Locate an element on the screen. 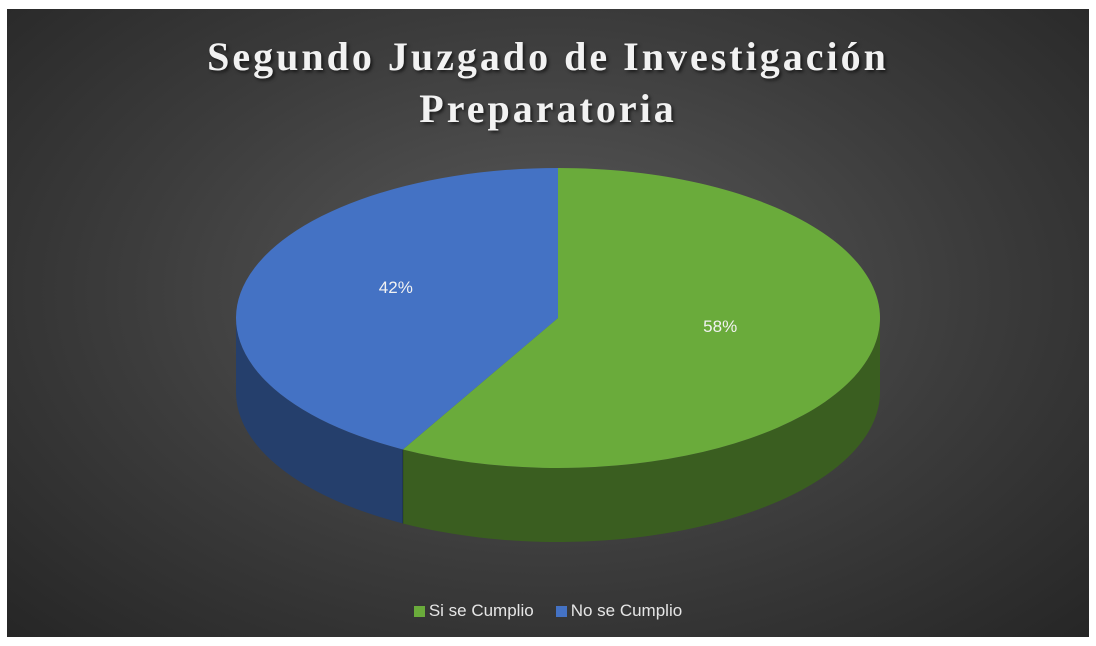  legend-item: No se Cumplio is located at coordinates (619, 611).